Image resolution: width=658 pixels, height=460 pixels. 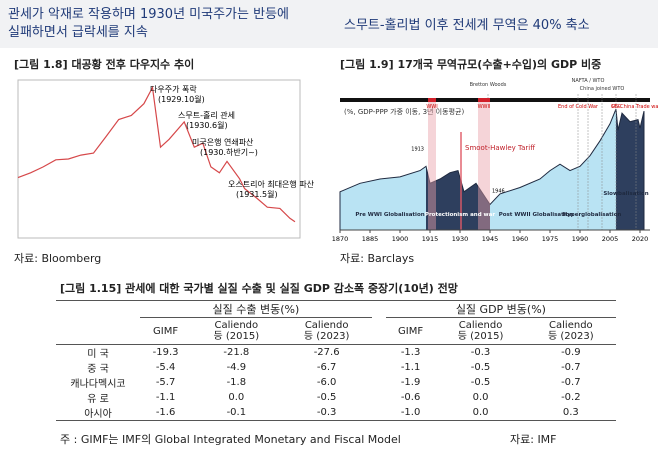 I want to click on figure-caption: [그림 1.9] 17개국 무역규모(수출+수입)의 GDP 비중, so click(x=471, y=64).